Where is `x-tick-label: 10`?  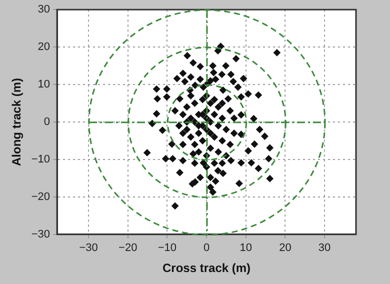 x-tick-label: 10 is located at coordinates (246, 248).